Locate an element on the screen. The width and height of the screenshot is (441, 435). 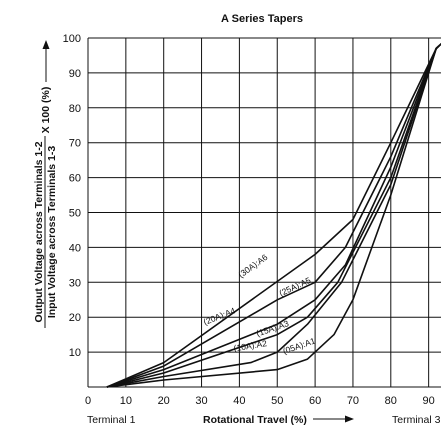
x-tick-label: 70 is located at coordinates (353, 401).